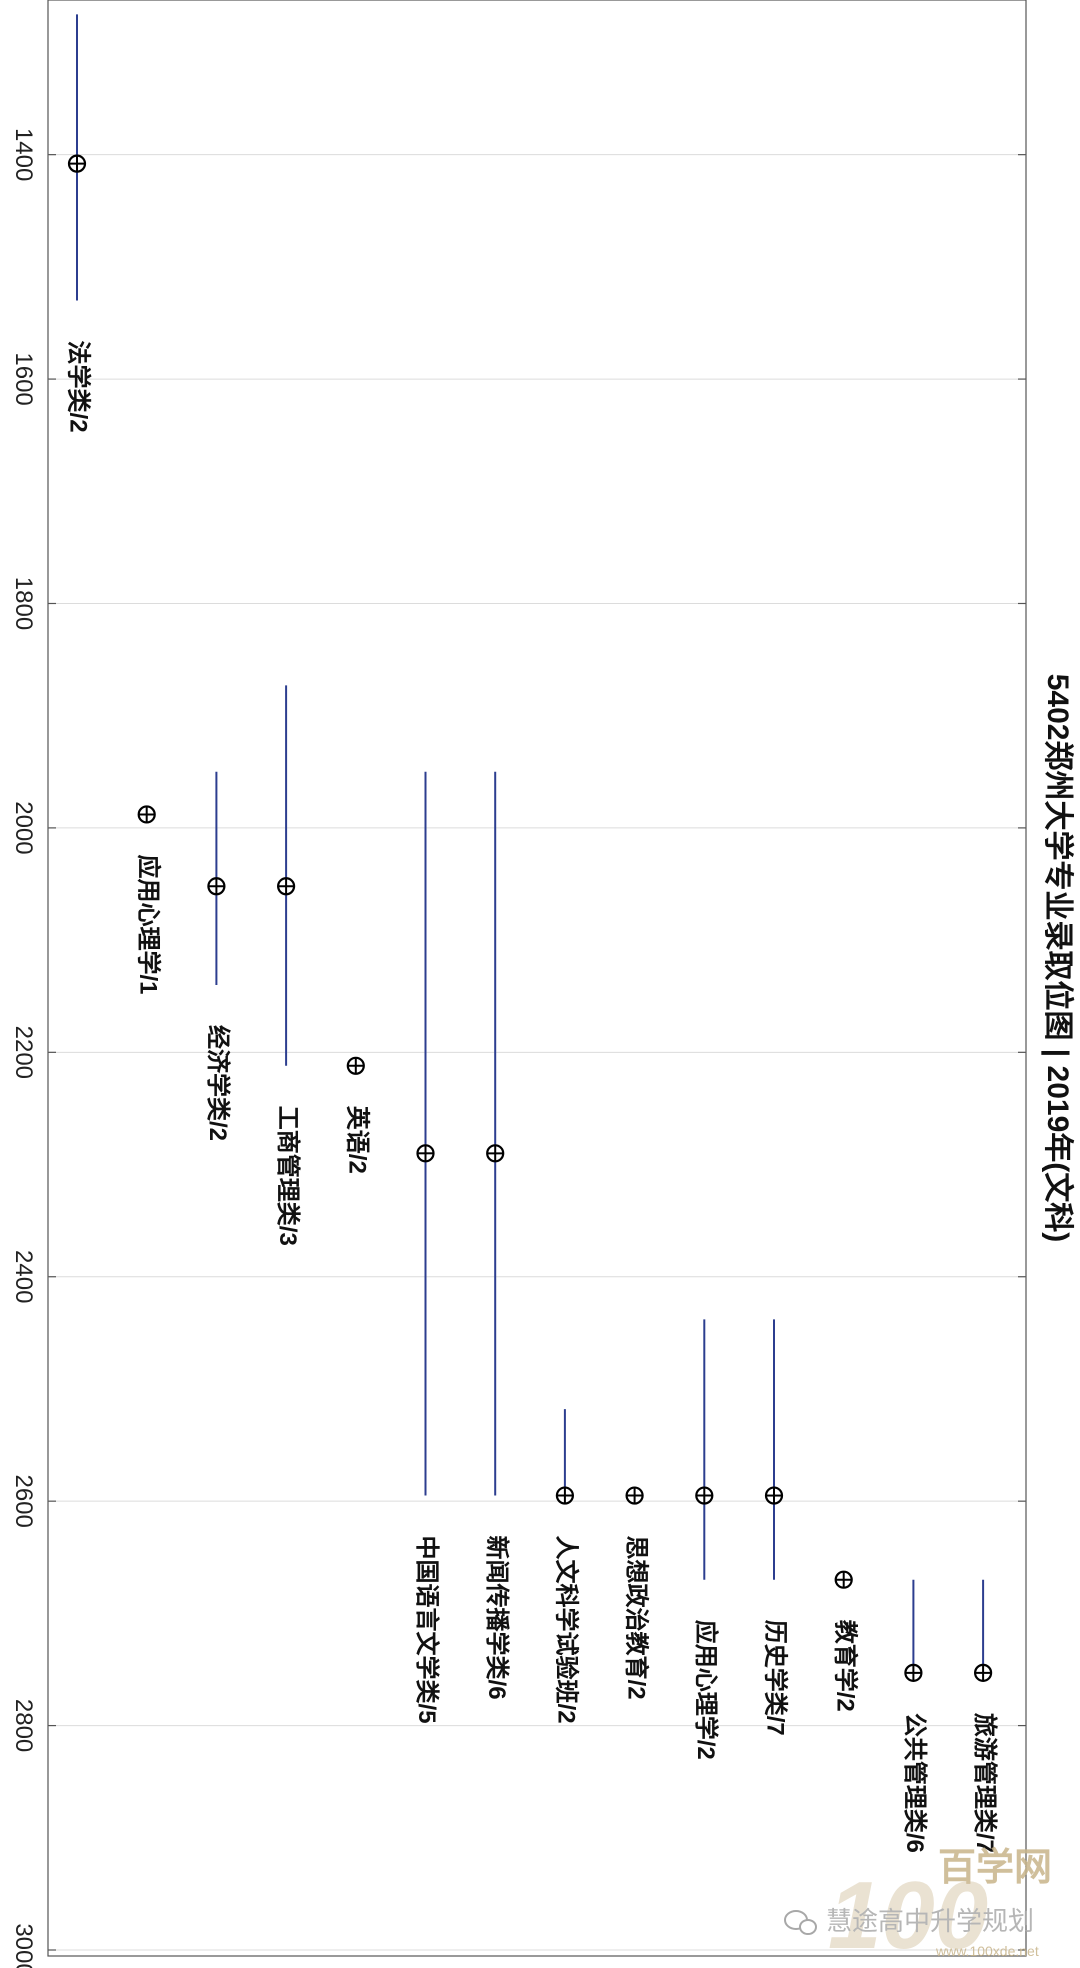 Image resolution: width=1080 pixels, height=1968 pixels. What do you see at coordinates (985, 1783) in the screenshot?
I see `data-label: 旅游管理类/7` at bounding box center [985, 1783].